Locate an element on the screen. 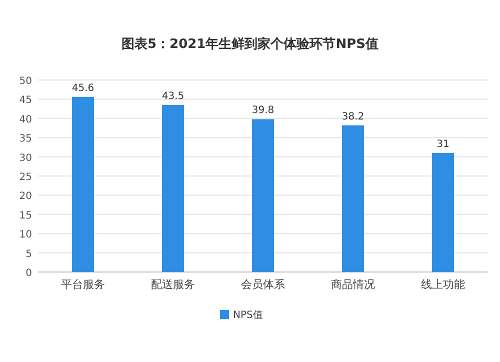 This screenshot has width=500, height=362. x-tick-label: 会员体系 is located at coordinates (263, 284).